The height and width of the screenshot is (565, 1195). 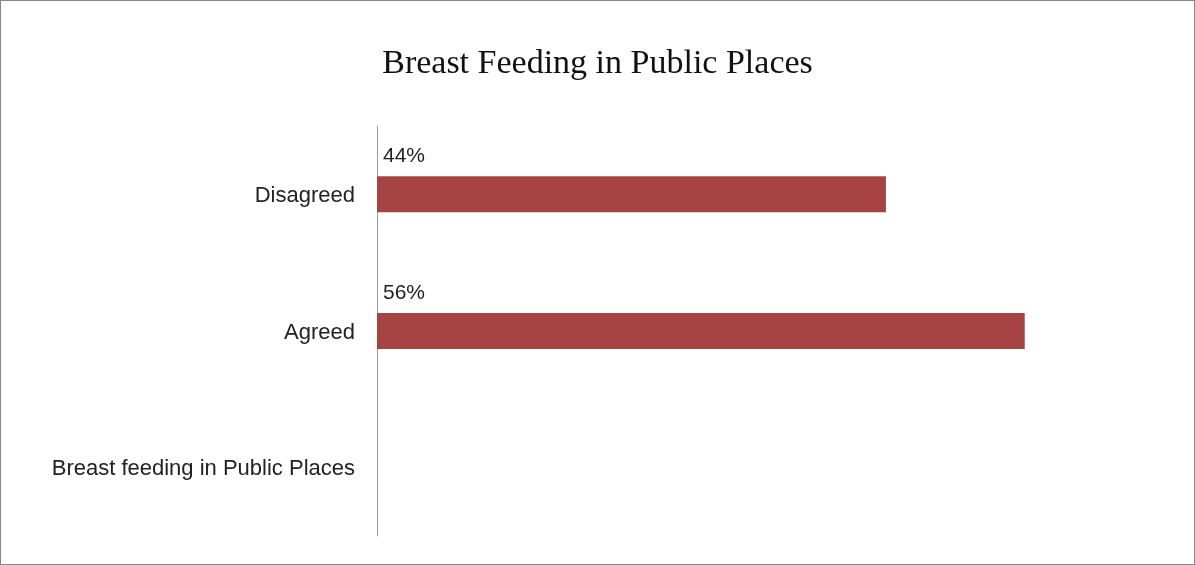 I want to click on y-tick-label: Breast feeding in Public Places, so click(x=203, y=468).